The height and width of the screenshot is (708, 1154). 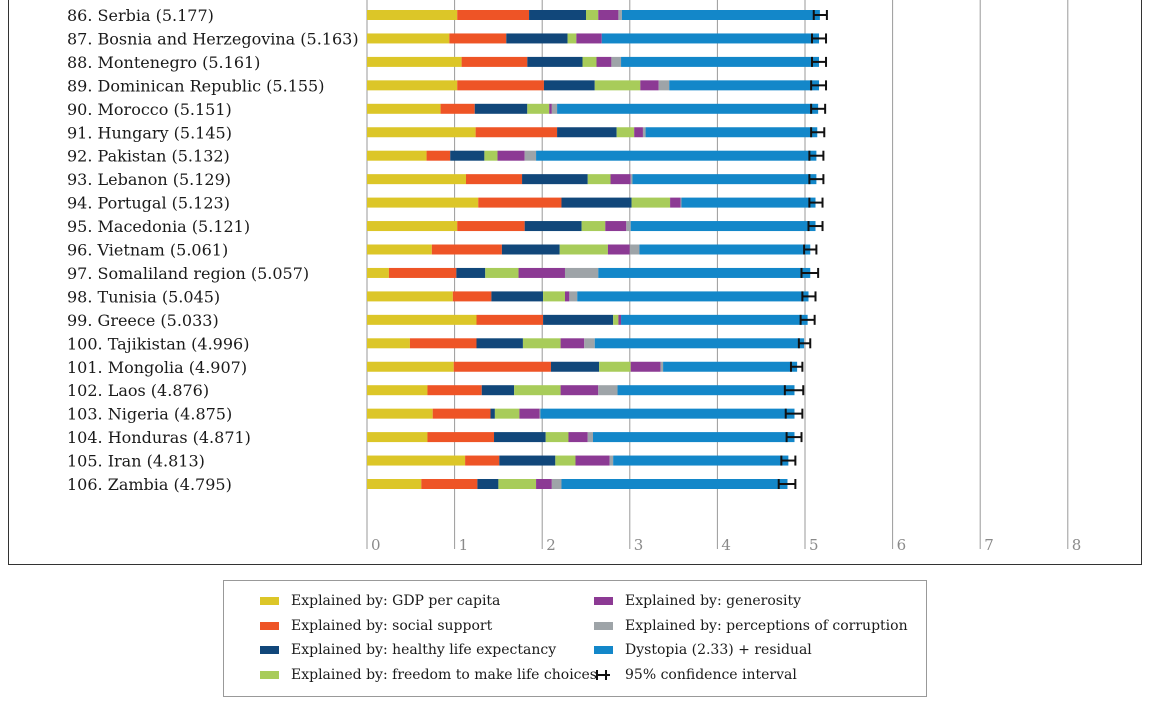 What do you see at coordinates (380, 601) in the screenshot?
I see `legend-item-gdp: Explained by: GDP per capita` at bounding box center [380, 601].